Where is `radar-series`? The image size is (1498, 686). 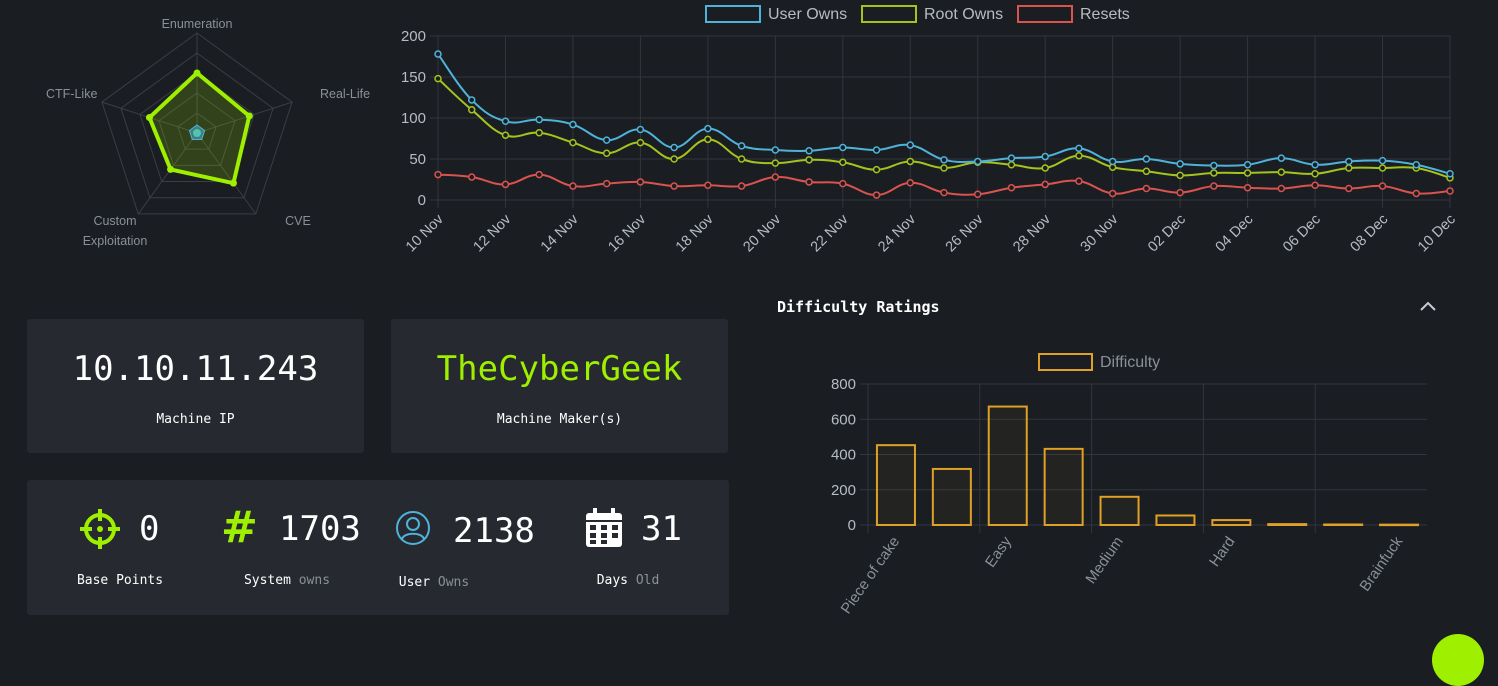 radar-series is located at coordinates (199, 128).